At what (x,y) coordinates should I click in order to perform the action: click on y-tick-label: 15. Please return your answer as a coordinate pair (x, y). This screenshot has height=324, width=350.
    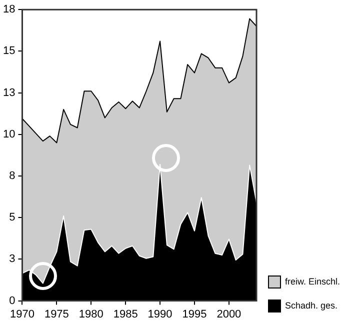
    Looking at the image, I should click on (9, 51).